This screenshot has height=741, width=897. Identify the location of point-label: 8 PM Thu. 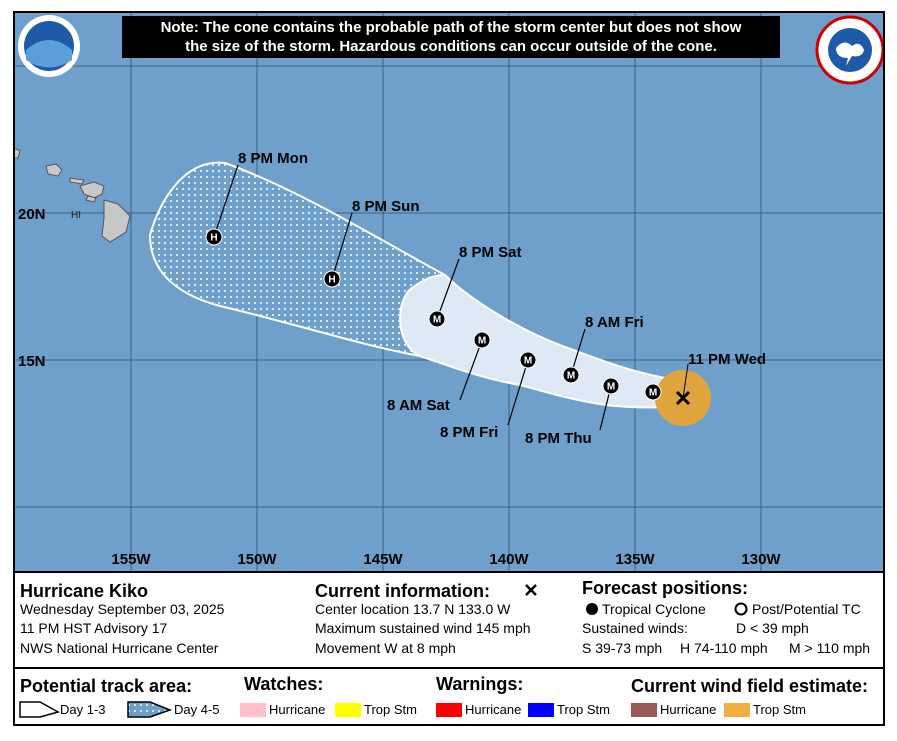
(558, 438).